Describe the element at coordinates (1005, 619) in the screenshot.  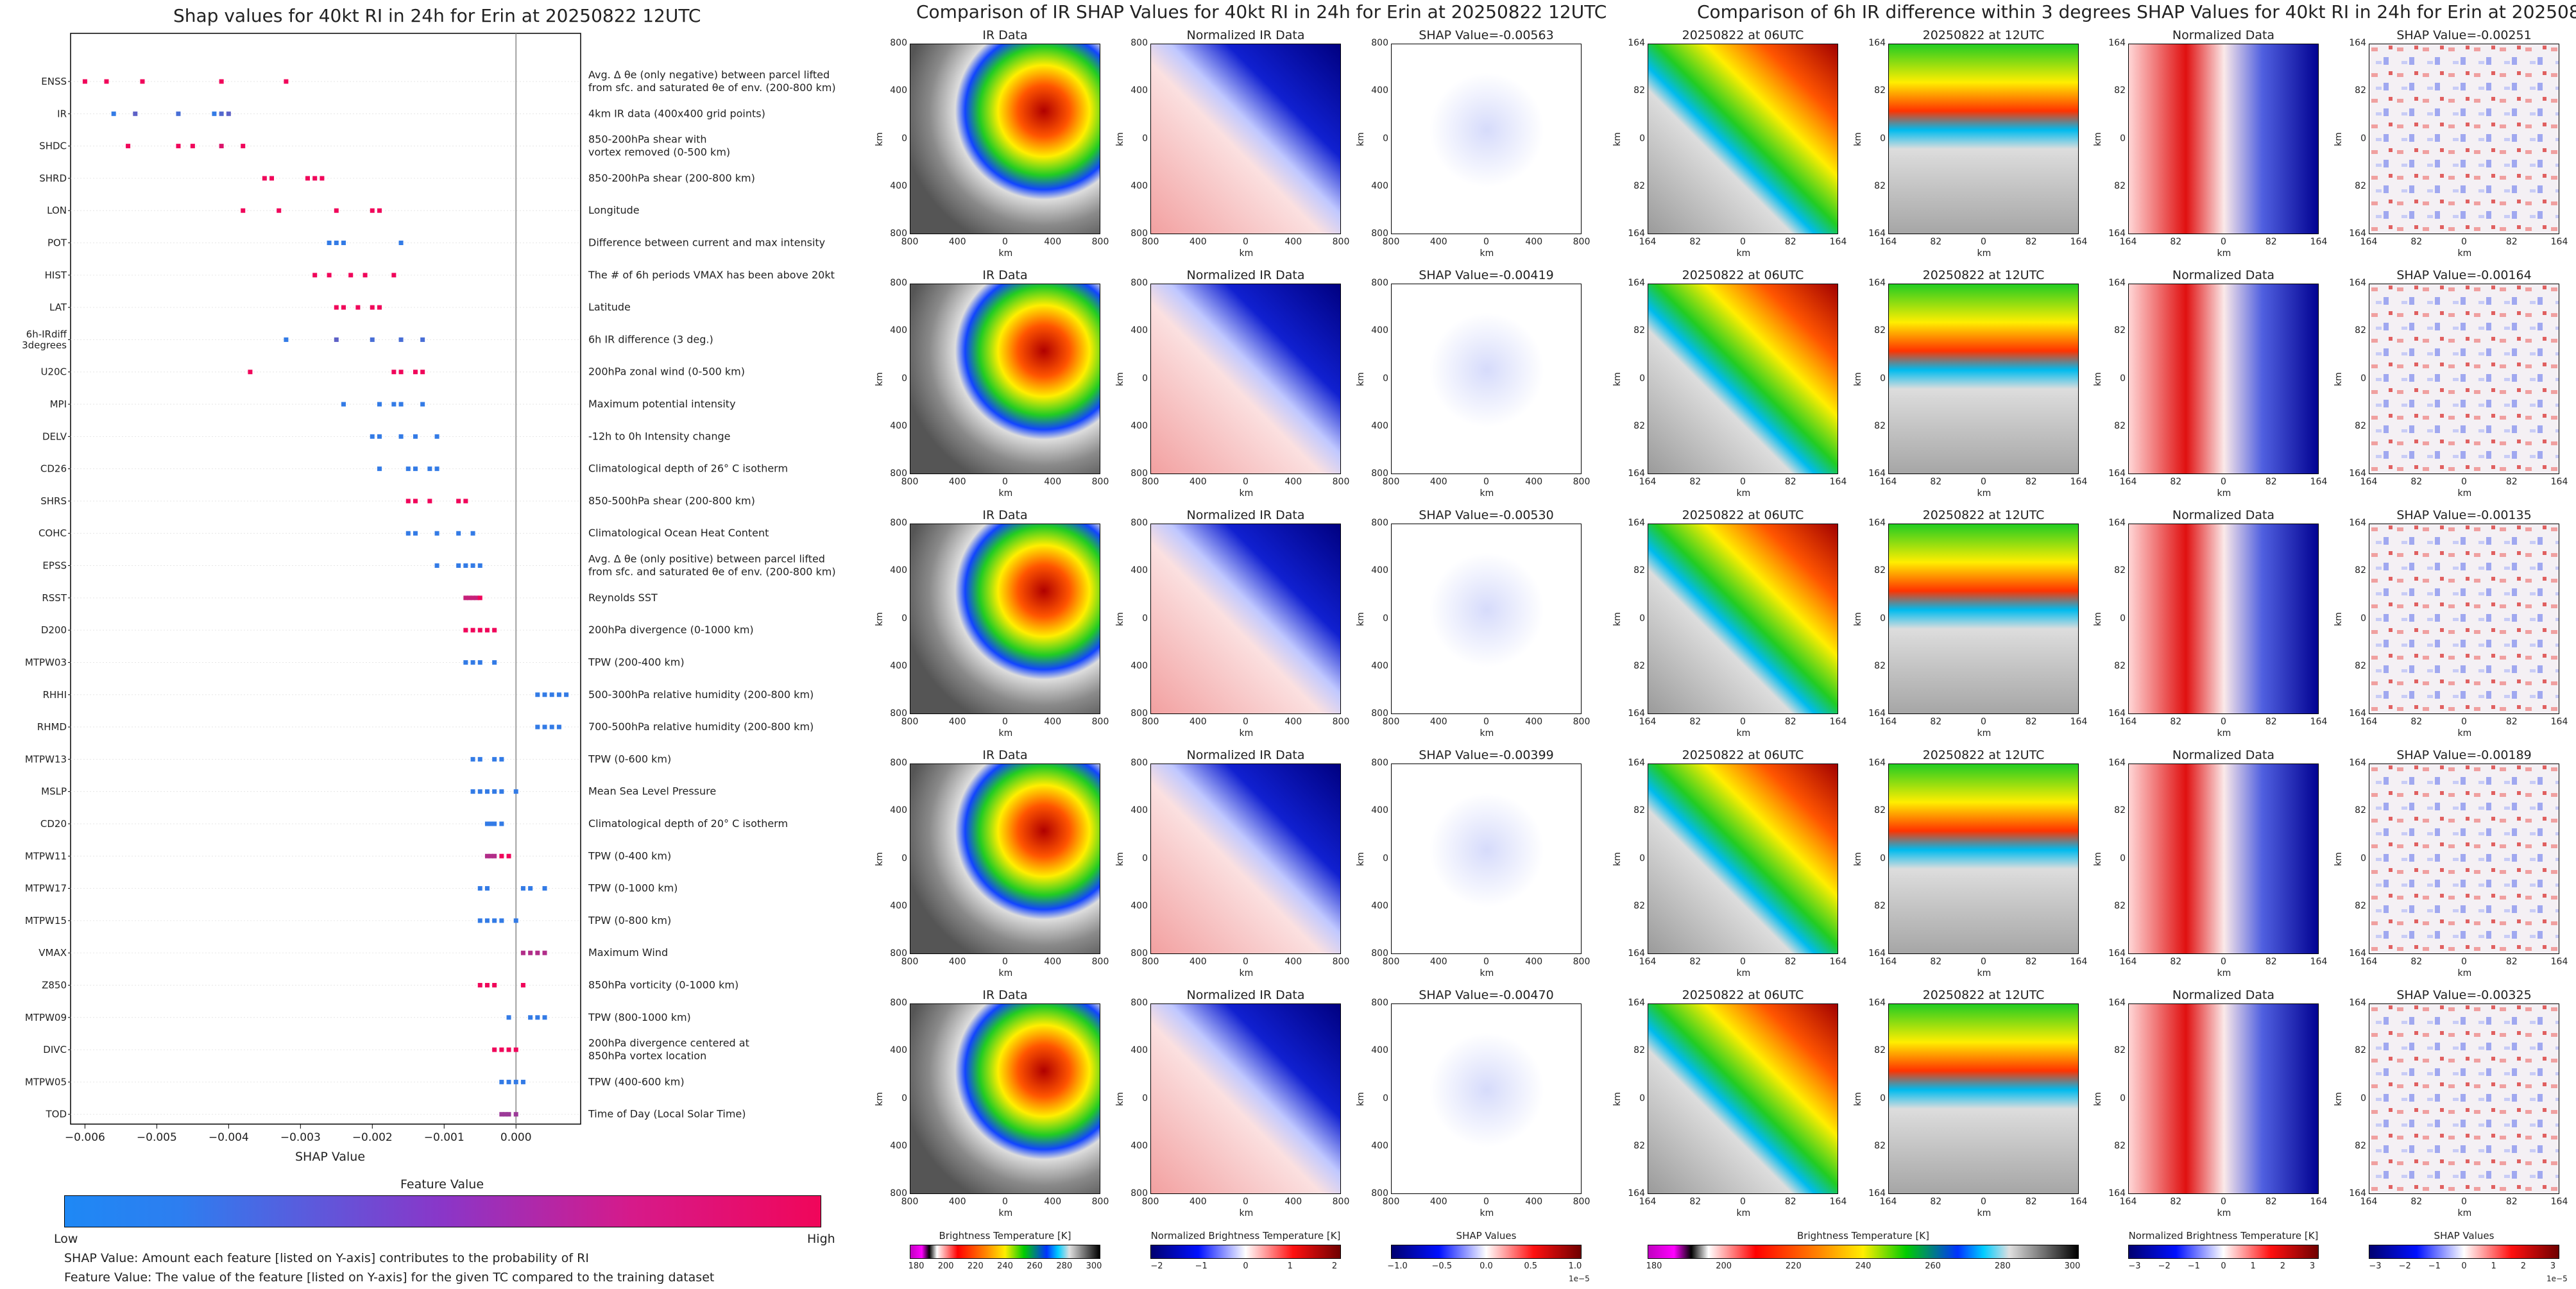
I see `ir-data-image` at that location.